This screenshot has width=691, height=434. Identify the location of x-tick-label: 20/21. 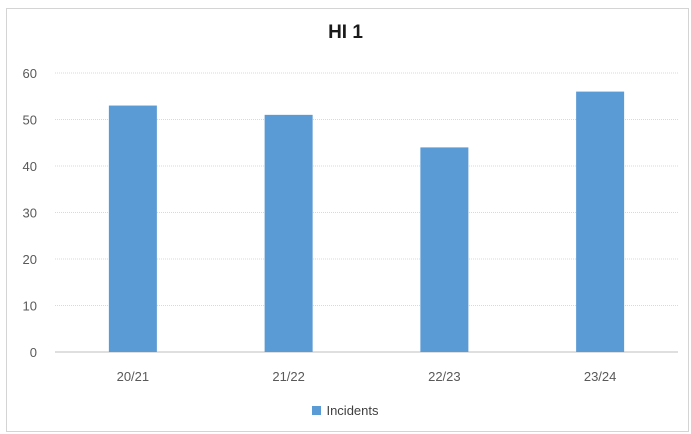
(133, 376).